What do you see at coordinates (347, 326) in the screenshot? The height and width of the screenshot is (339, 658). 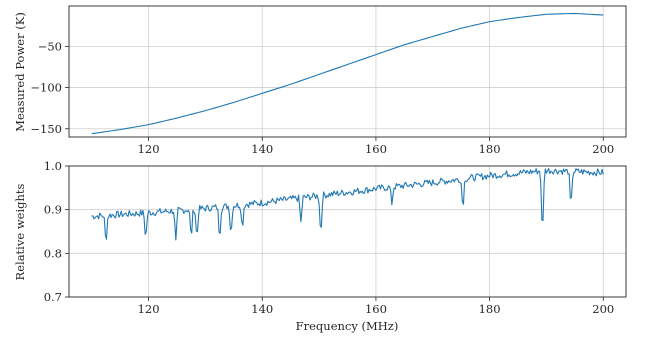 I see `frequency-x-axis-label: Frequency (MHz)` at bounding box center [347, 326].